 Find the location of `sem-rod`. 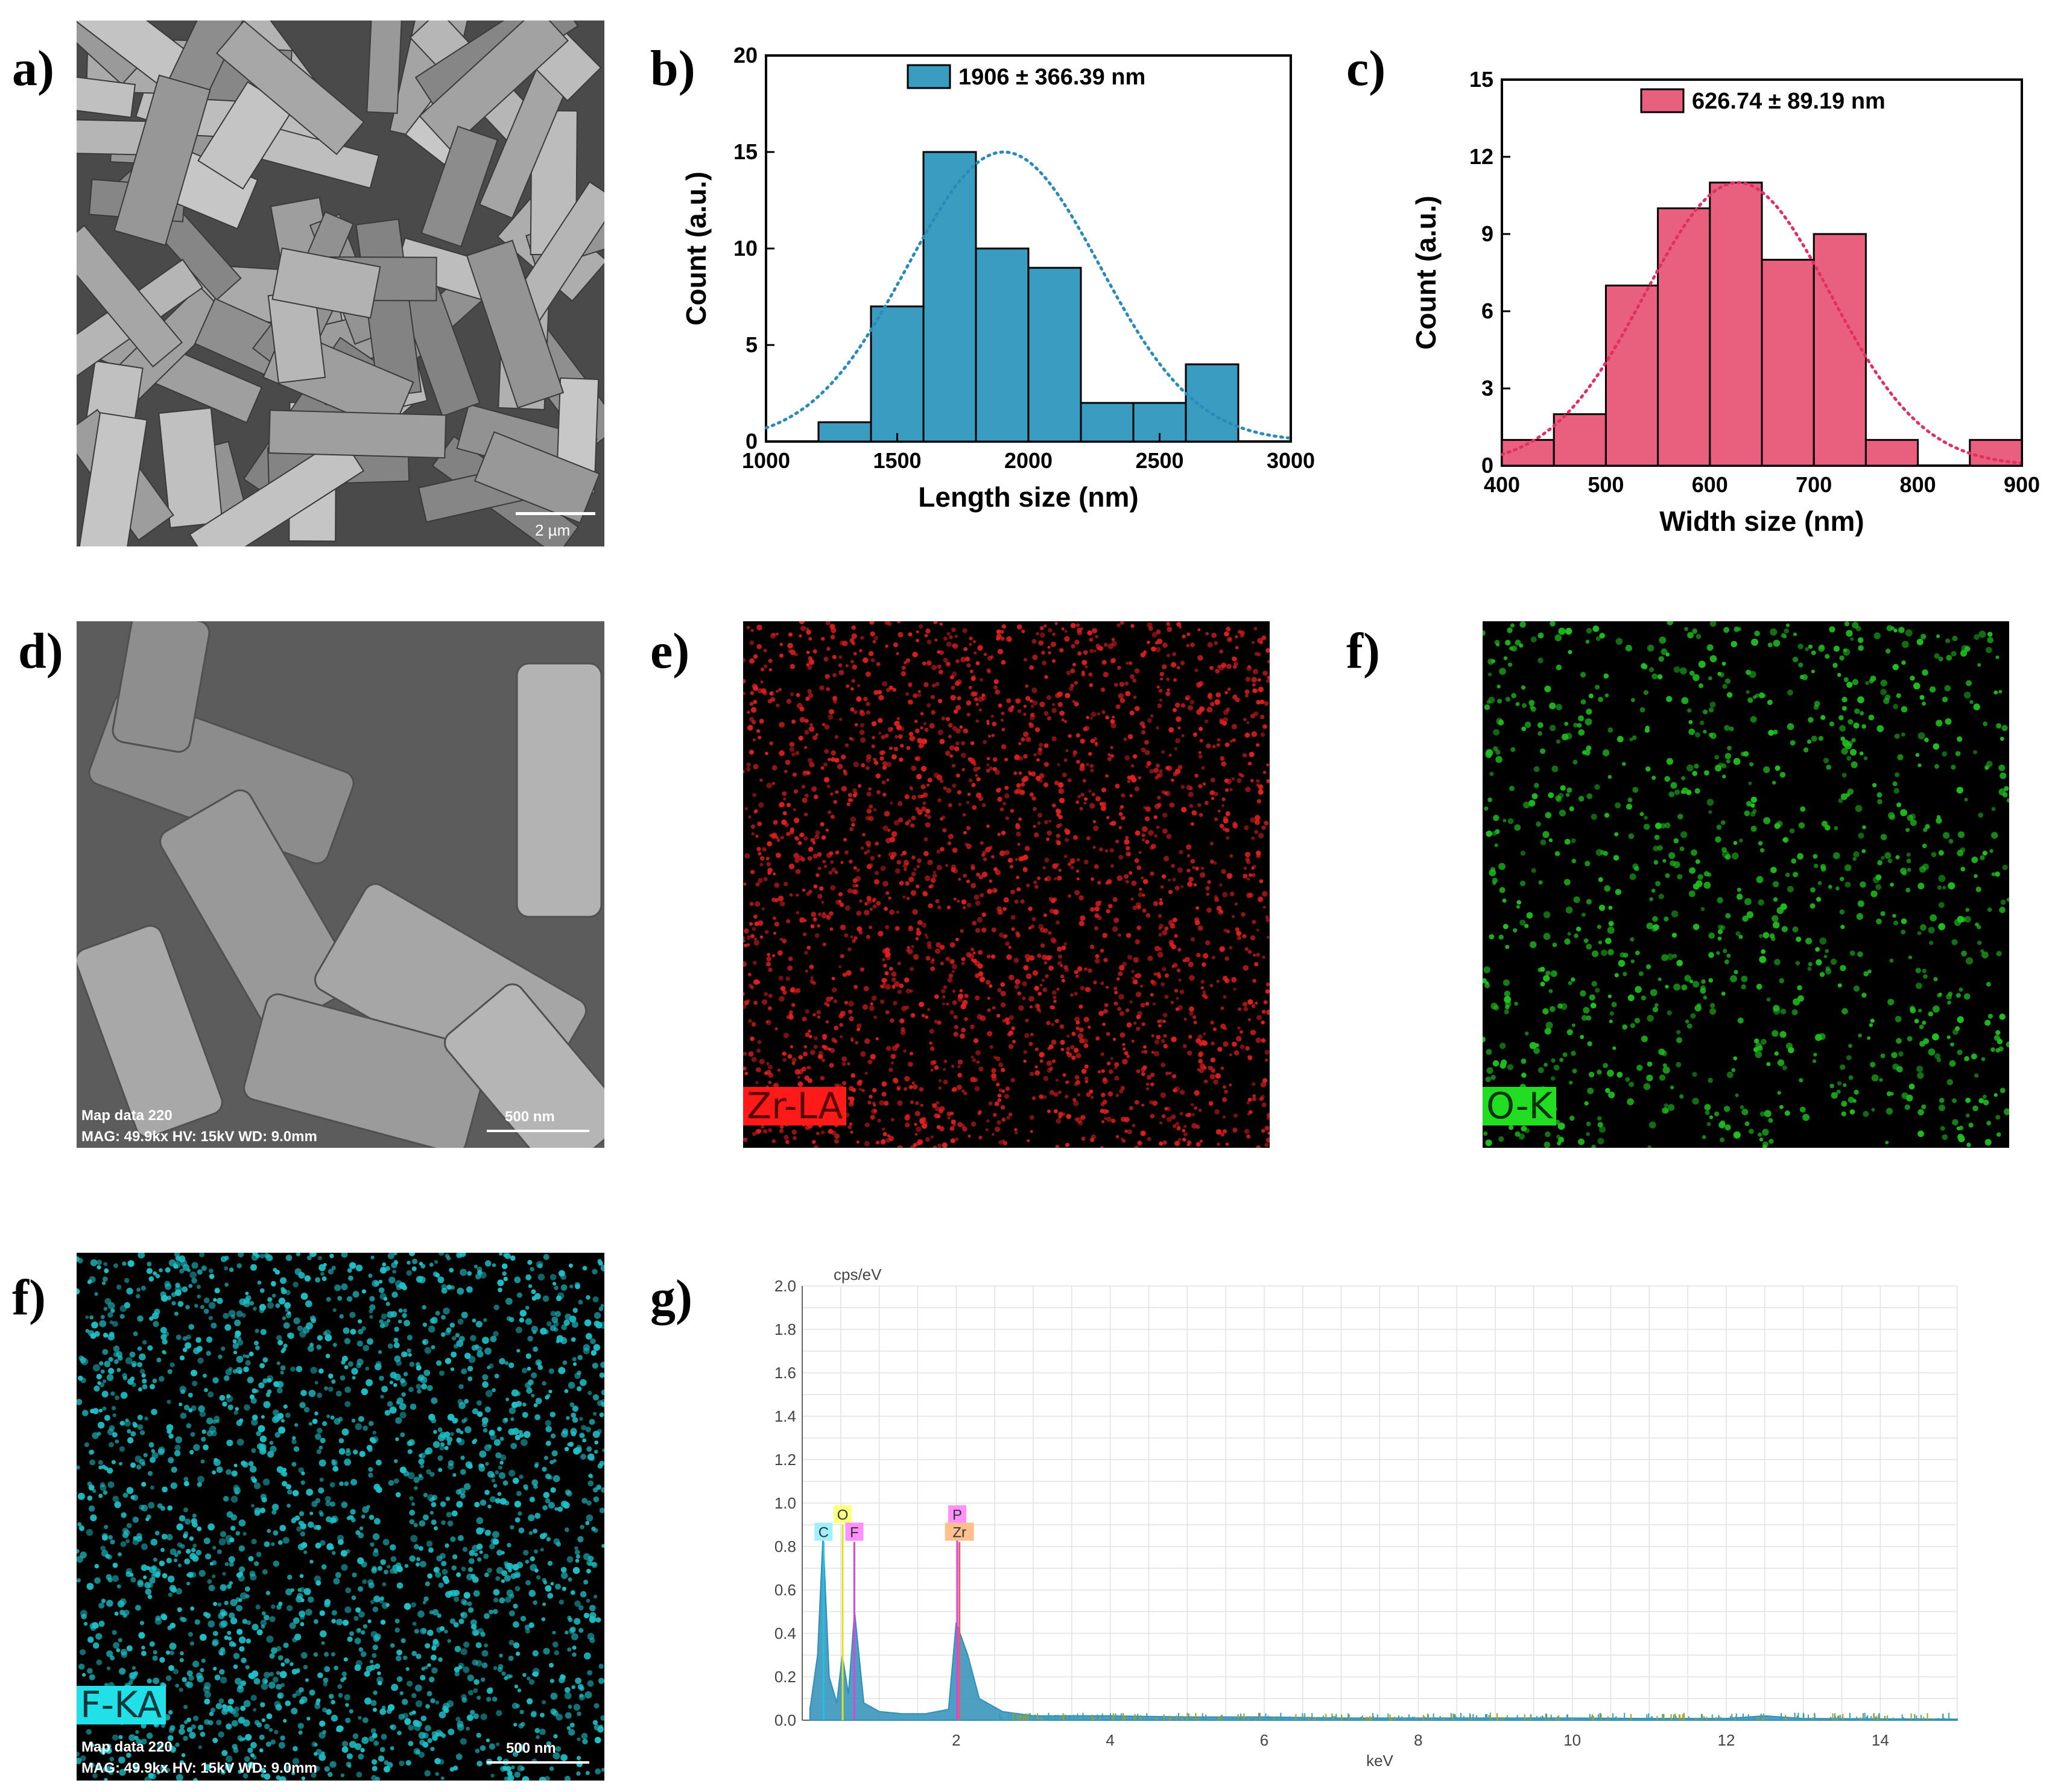

sem-rod is located at coordinates (150, 1031).